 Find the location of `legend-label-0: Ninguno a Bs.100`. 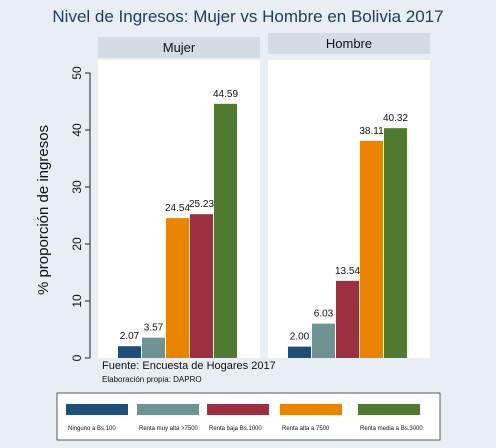

legend-label-0: Ninguno a Bs.100 is located at coordinates (92, 429).